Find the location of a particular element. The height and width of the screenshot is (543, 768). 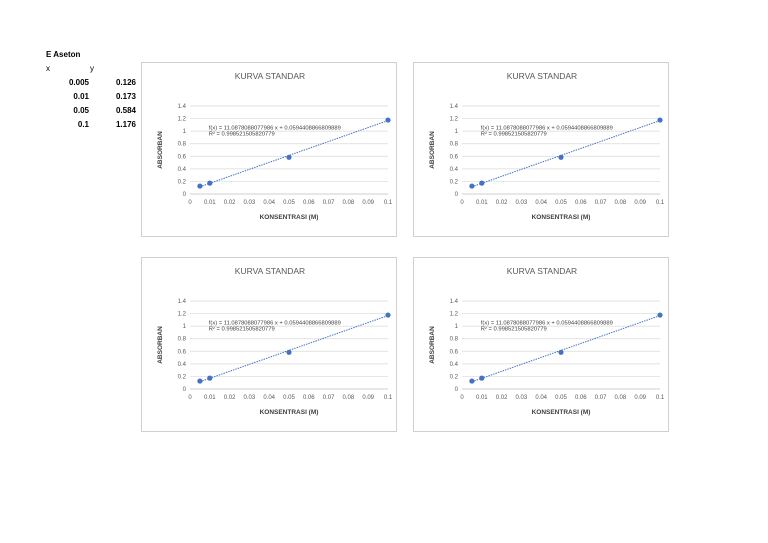

table-row: 0.05 0.584 is located at coordinates (91, 112).